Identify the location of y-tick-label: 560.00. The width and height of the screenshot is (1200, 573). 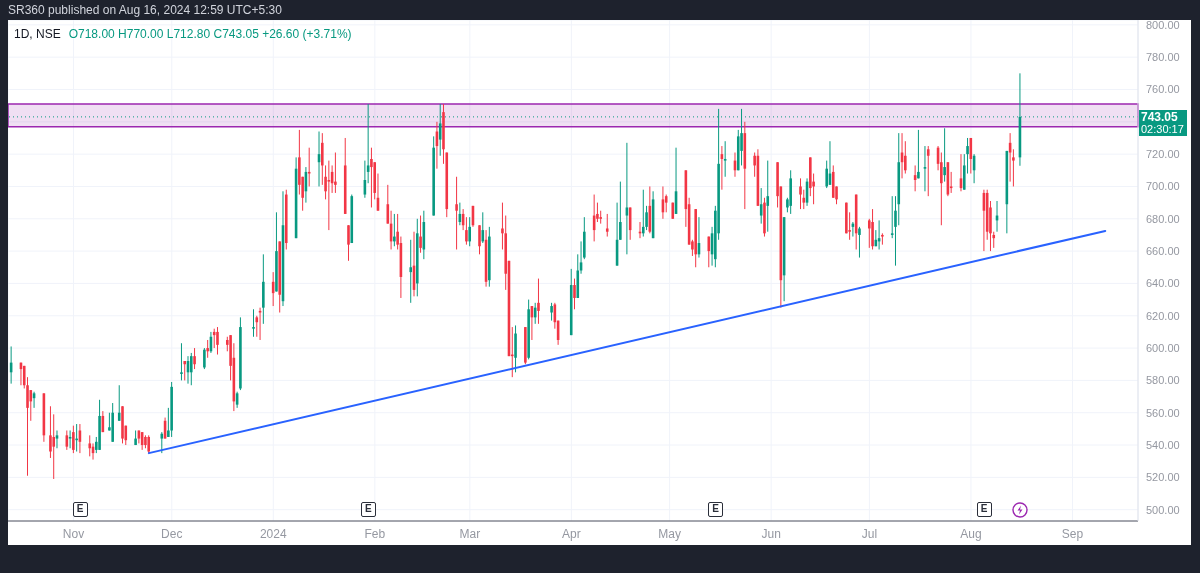
(1163, 412).